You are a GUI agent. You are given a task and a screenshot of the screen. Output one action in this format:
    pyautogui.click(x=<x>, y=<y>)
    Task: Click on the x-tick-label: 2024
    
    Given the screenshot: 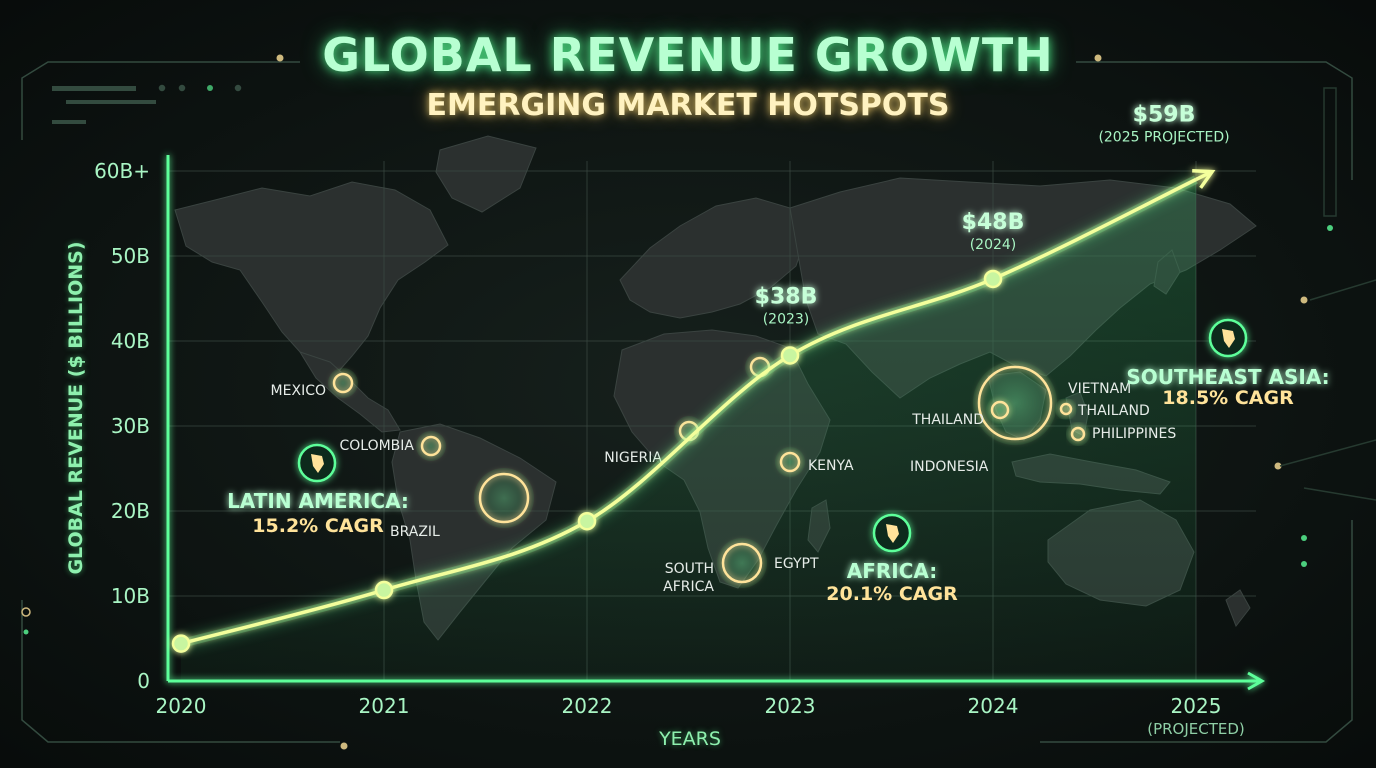 What is the action you would take?
    pyautogui.click(x=993, y=706)
    